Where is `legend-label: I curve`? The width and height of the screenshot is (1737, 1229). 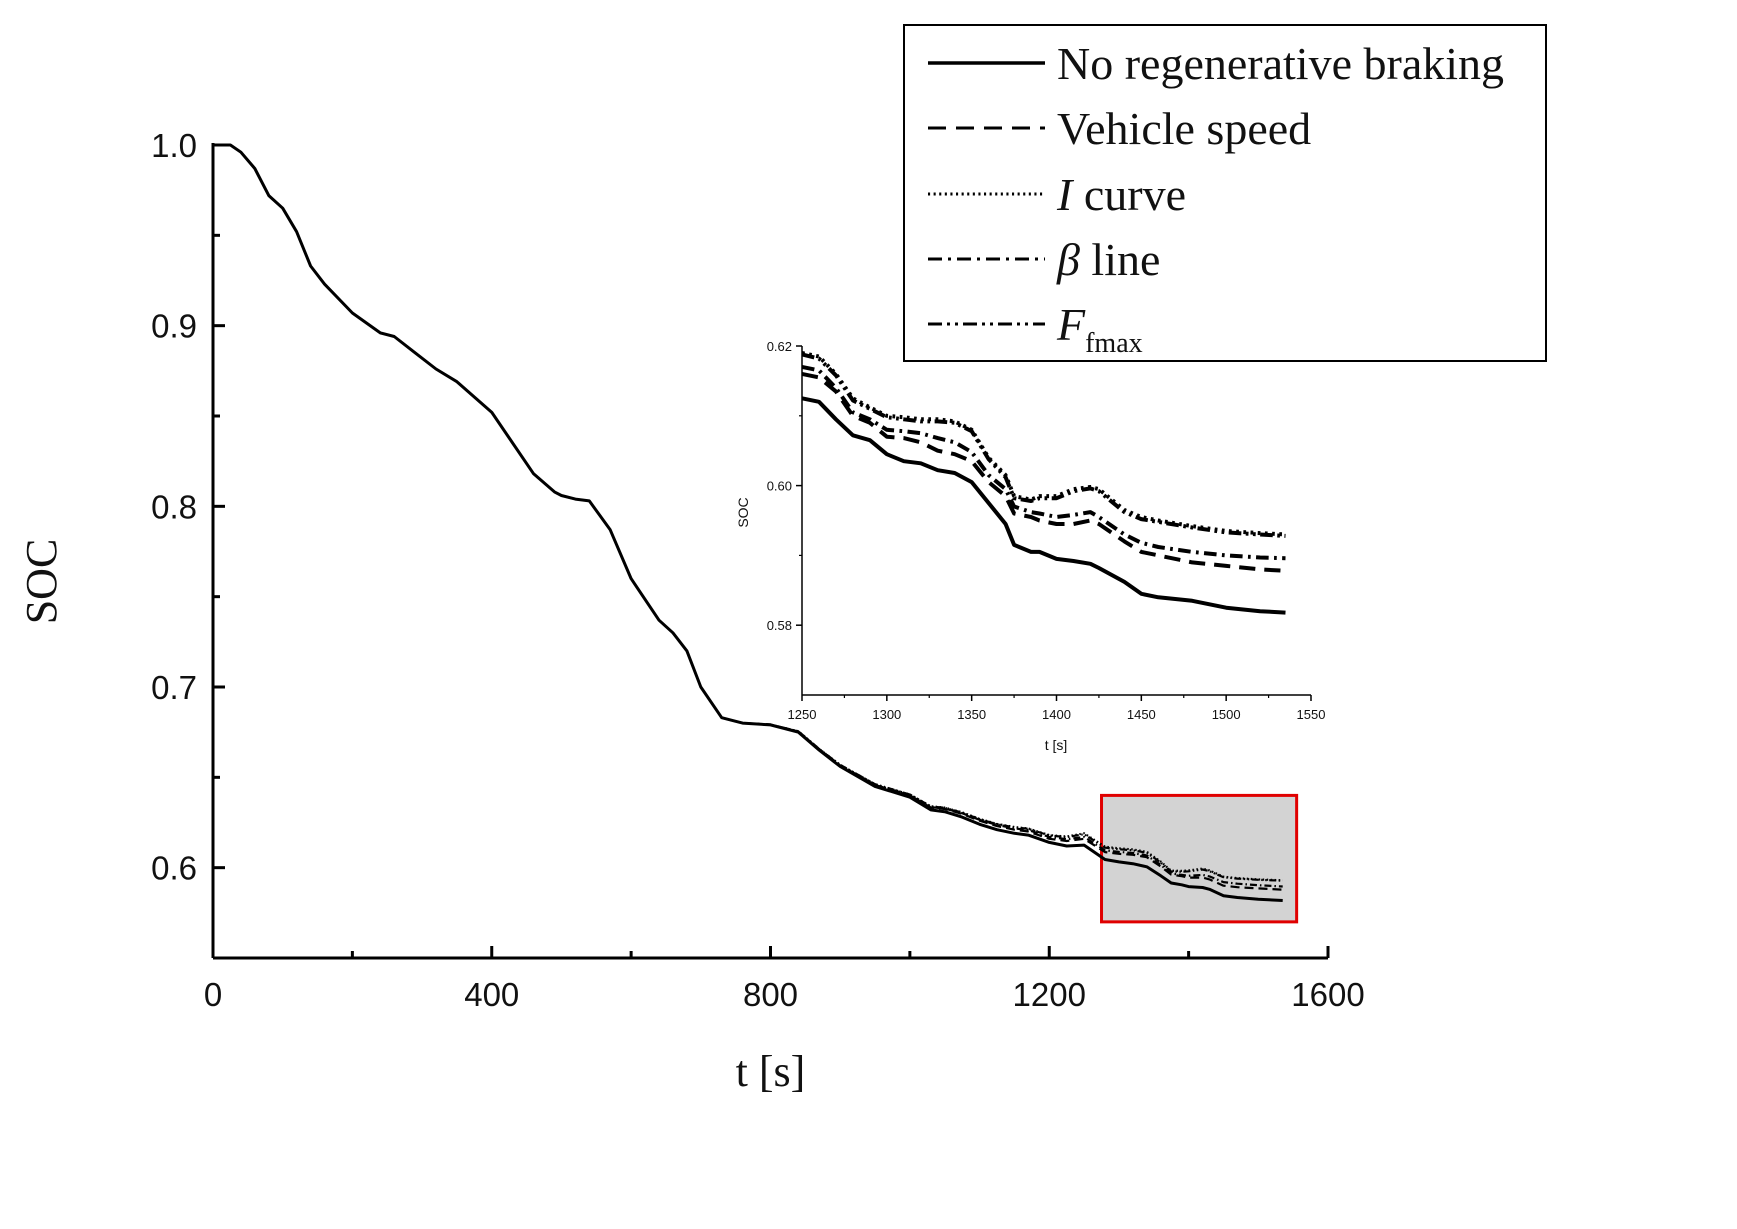 legend-label: I curve is located at coordinates (1121, 194).